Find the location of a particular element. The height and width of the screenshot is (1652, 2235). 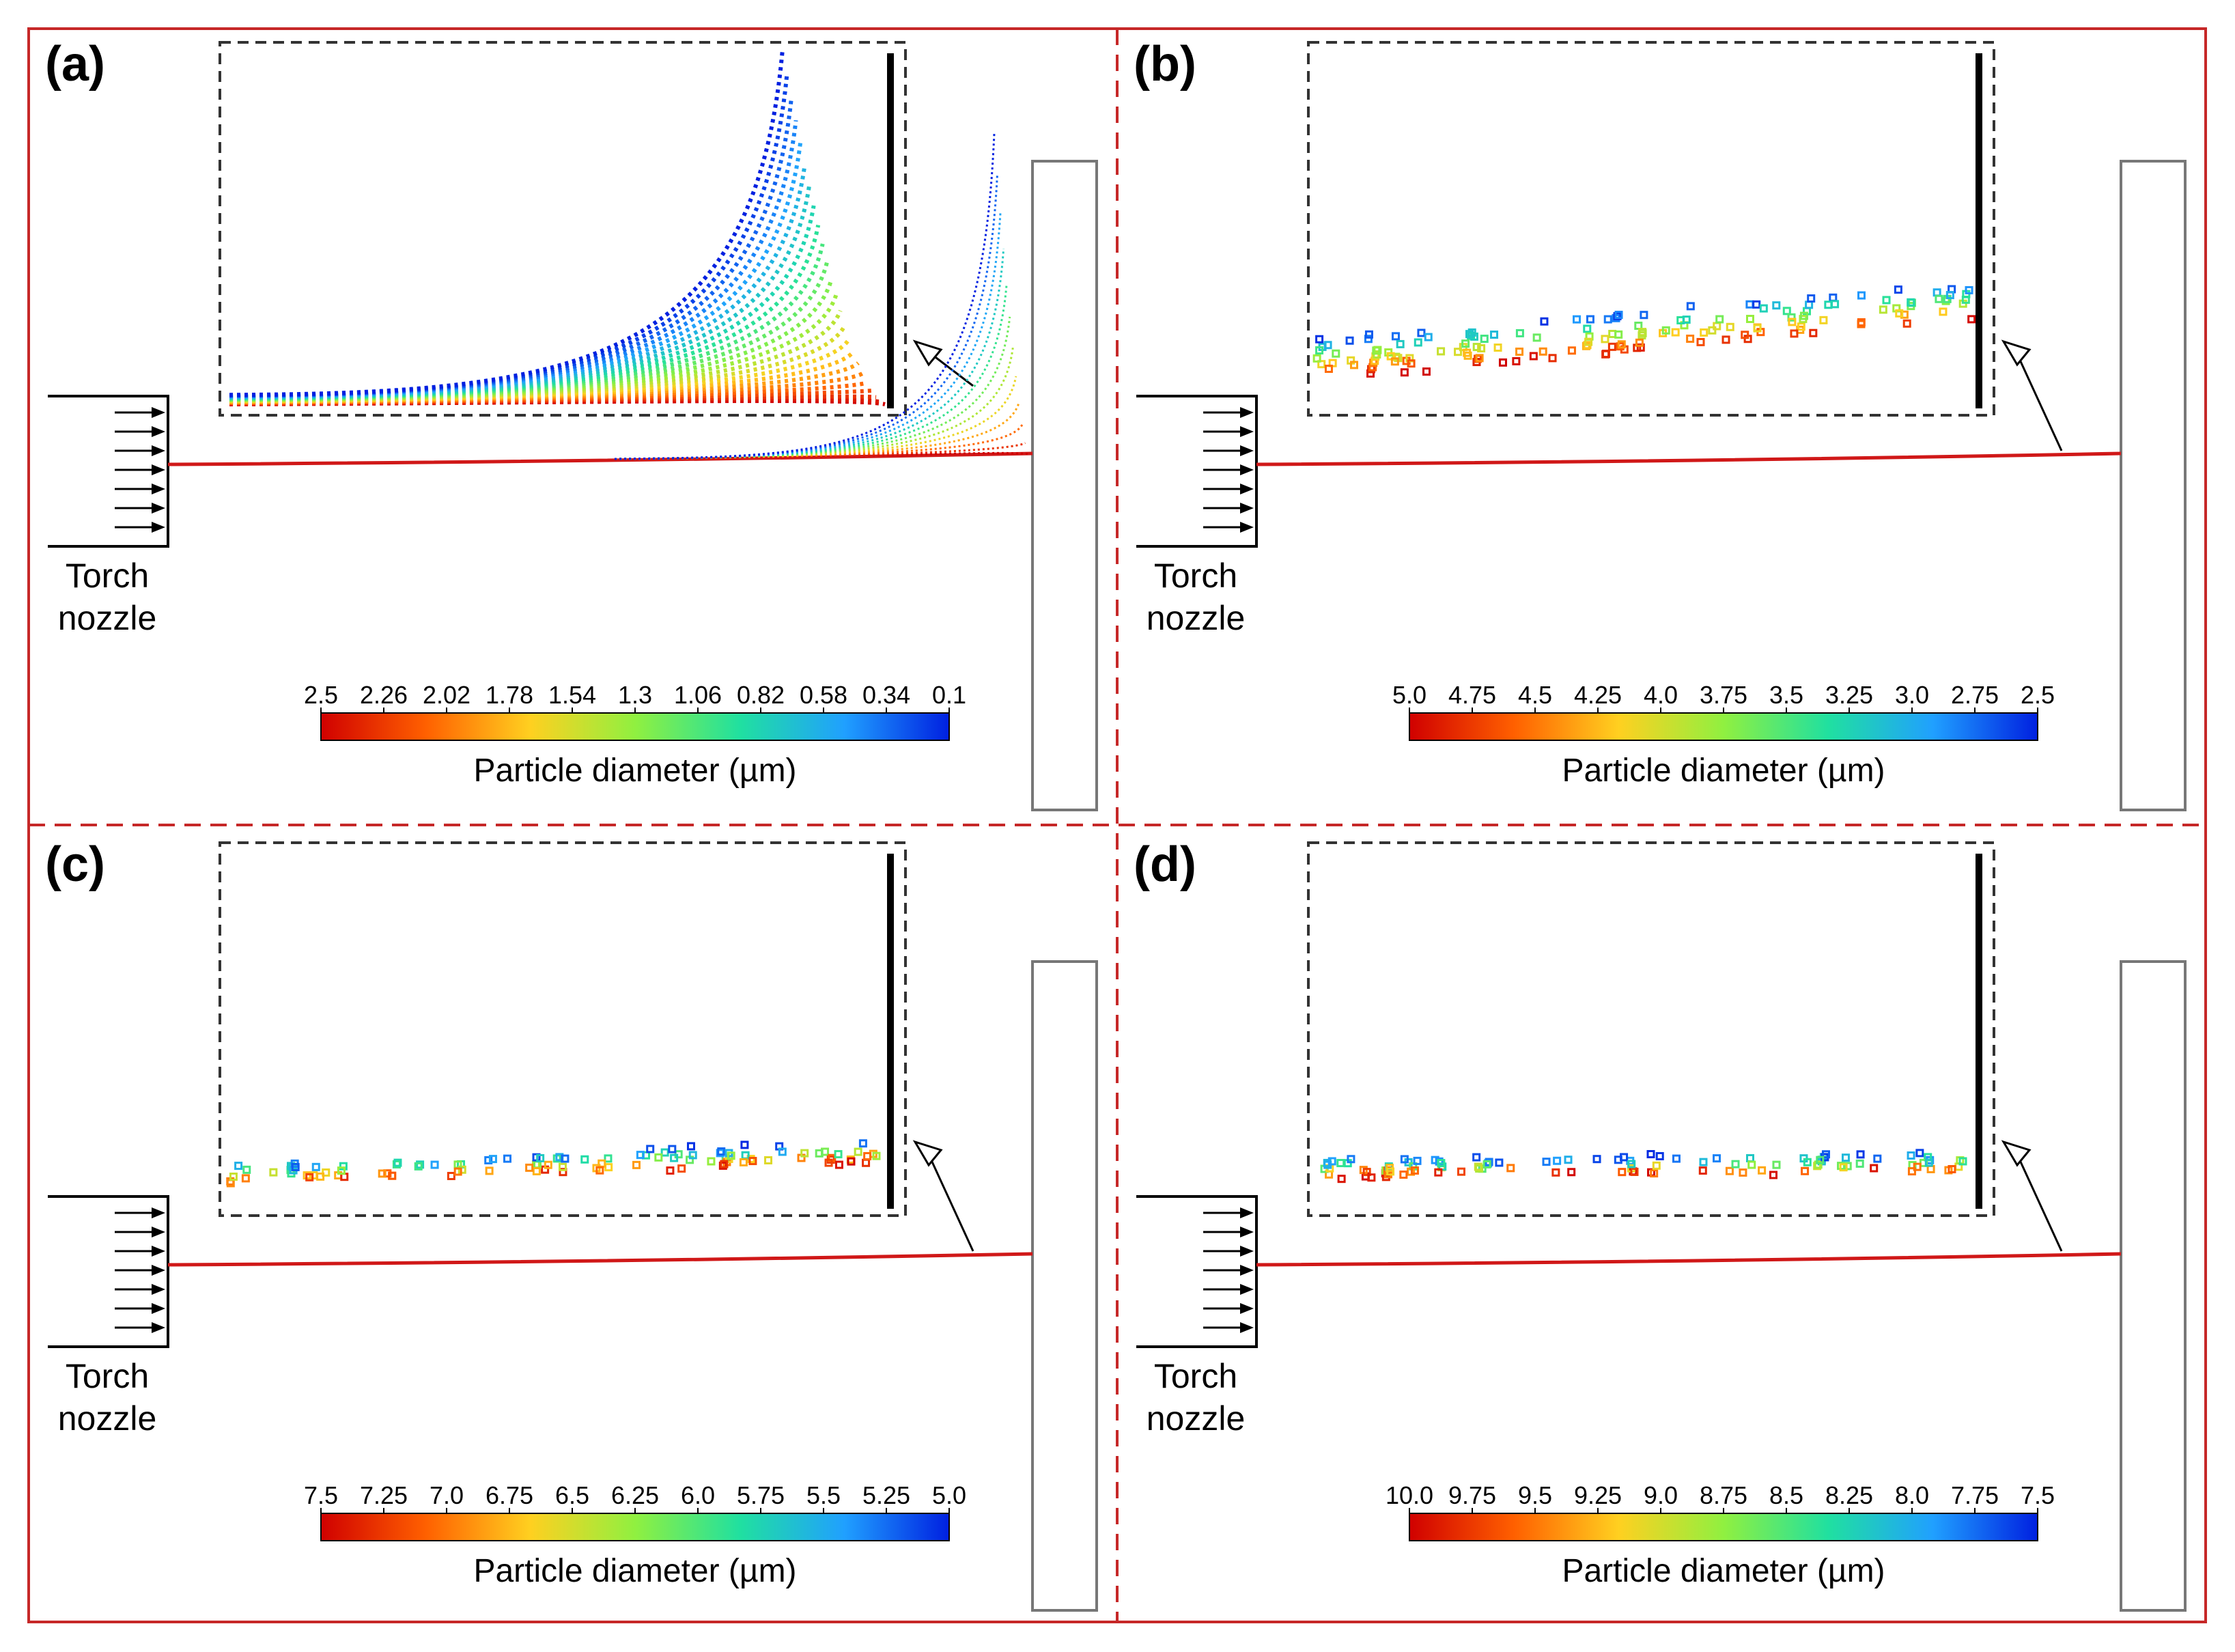

colorbar-tick-label: 9.75 is located at coordinates (1472, 1495).